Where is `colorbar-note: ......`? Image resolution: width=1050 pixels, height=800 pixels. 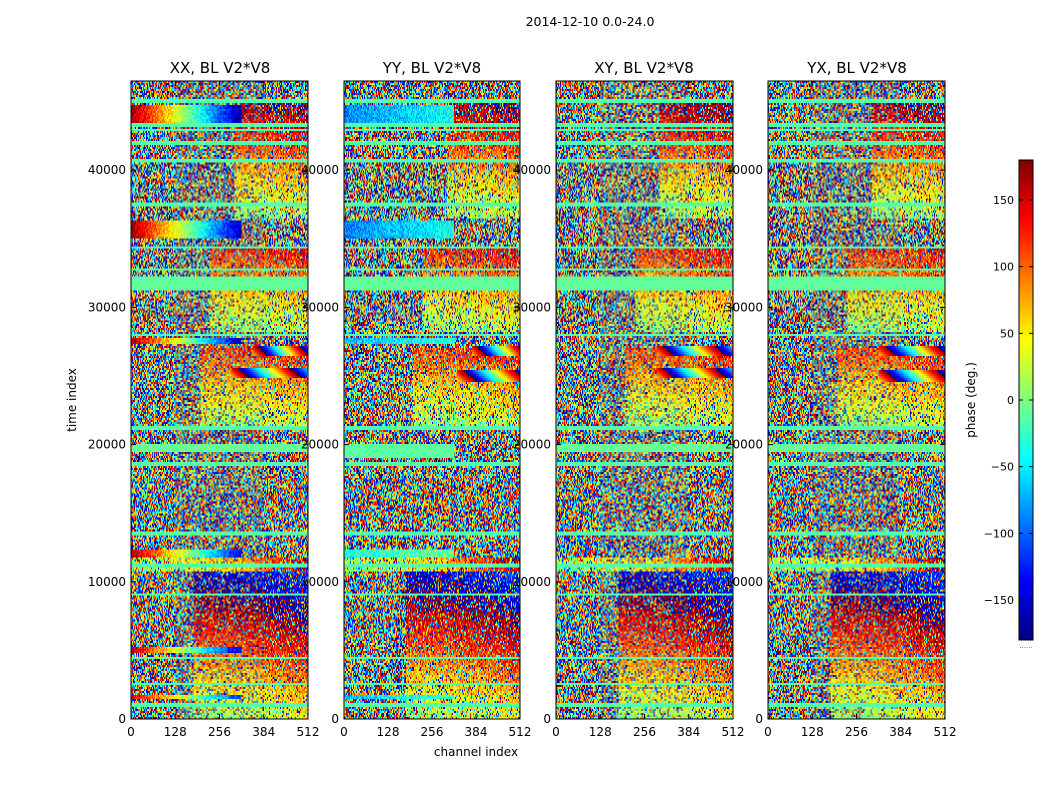
colorbar-note: ...... is located at coordinates (1025, 646).